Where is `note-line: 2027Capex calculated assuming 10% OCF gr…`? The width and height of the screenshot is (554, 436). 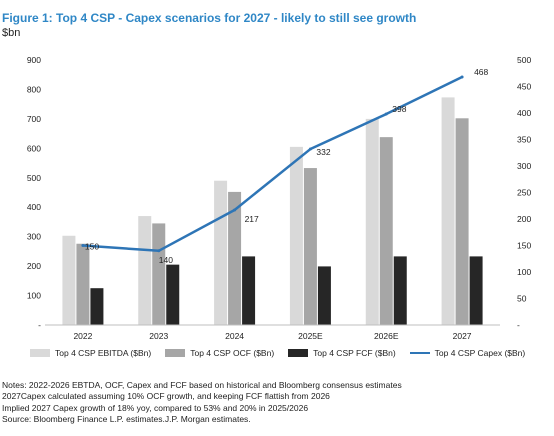
note-line: 2027Capex calculated assuming 10% OCF gr… is located at coordinates (166, 396).